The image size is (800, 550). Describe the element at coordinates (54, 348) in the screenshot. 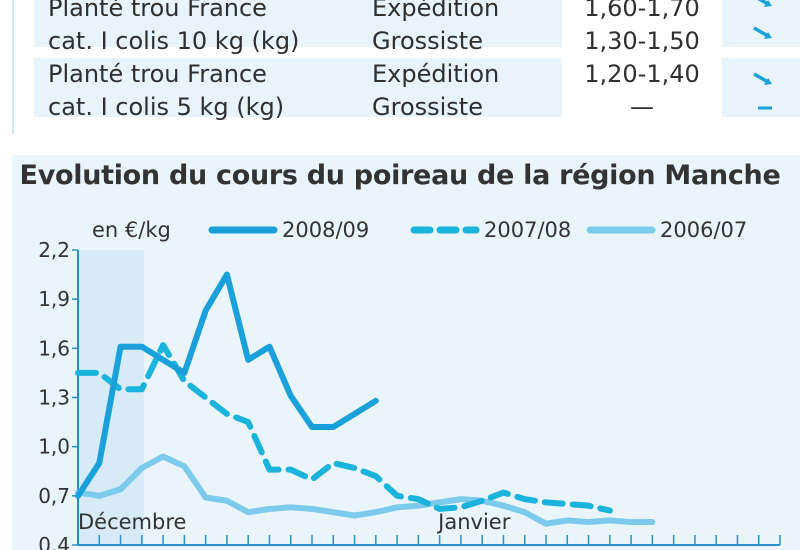

I see `y-tick-label: 1,6` at that location.